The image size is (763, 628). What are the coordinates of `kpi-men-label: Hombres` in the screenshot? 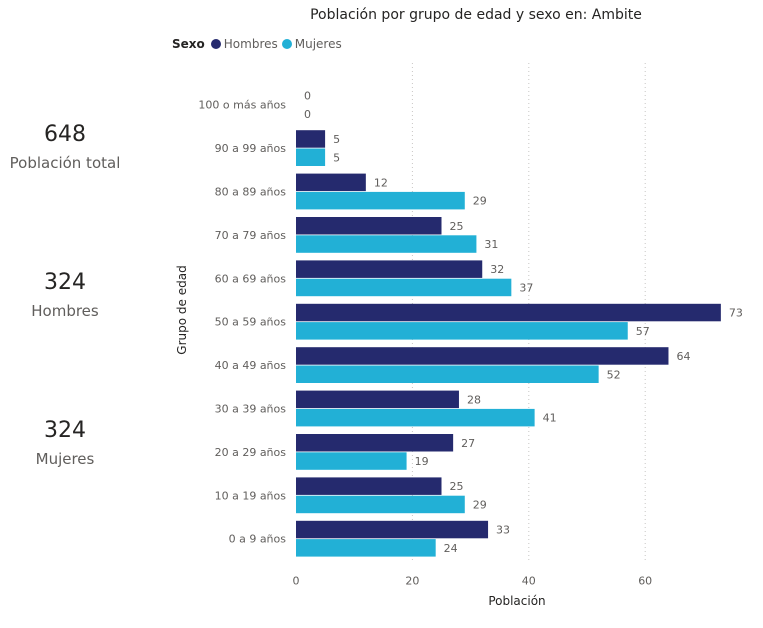 It's located at (65, 311).